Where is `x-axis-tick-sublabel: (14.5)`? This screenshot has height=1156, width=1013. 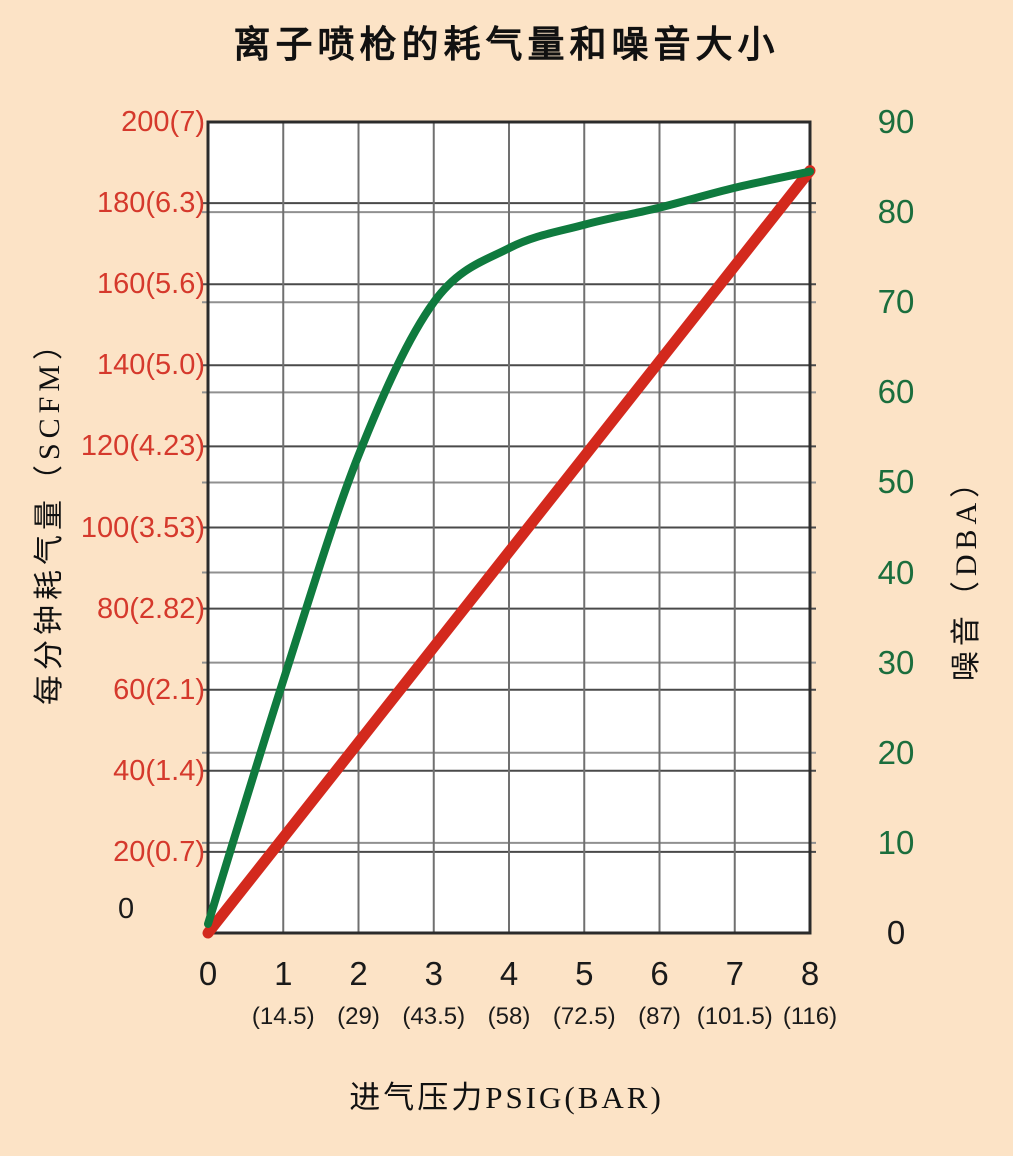
x-axis-tick-sublabel: (14.5) is located at coordinates (283, 1016).